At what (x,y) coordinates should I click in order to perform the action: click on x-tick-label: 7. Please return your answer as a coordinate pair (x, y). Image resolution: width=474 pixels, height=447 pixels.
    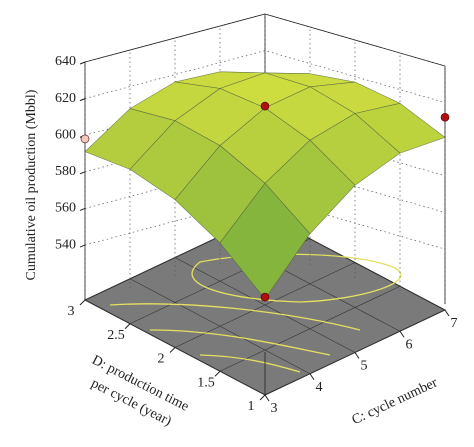
    Looking at the image, I should click on (454, 323).